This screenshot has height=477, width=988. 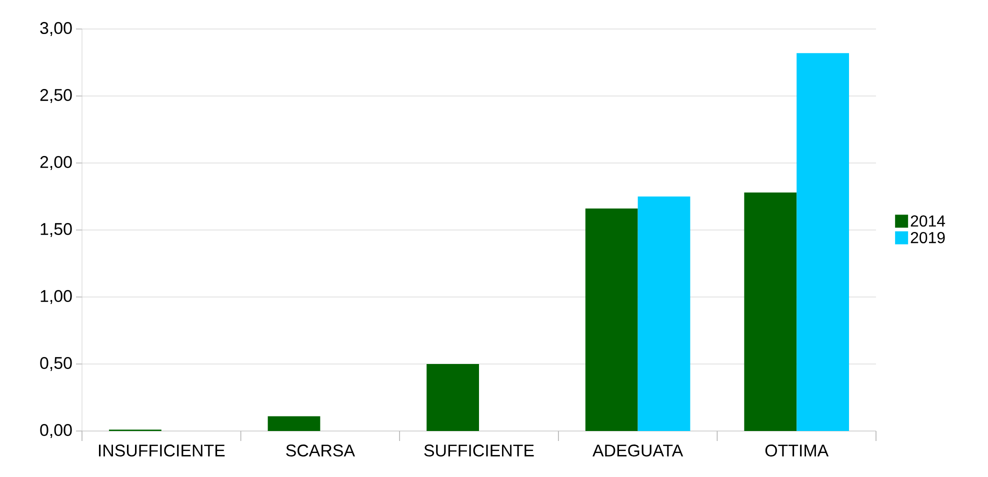 What do you see at coordinates (320, 450) in the screenshot?
I see `x-tick-label: SCARSA` at bounding box center [320, 450].